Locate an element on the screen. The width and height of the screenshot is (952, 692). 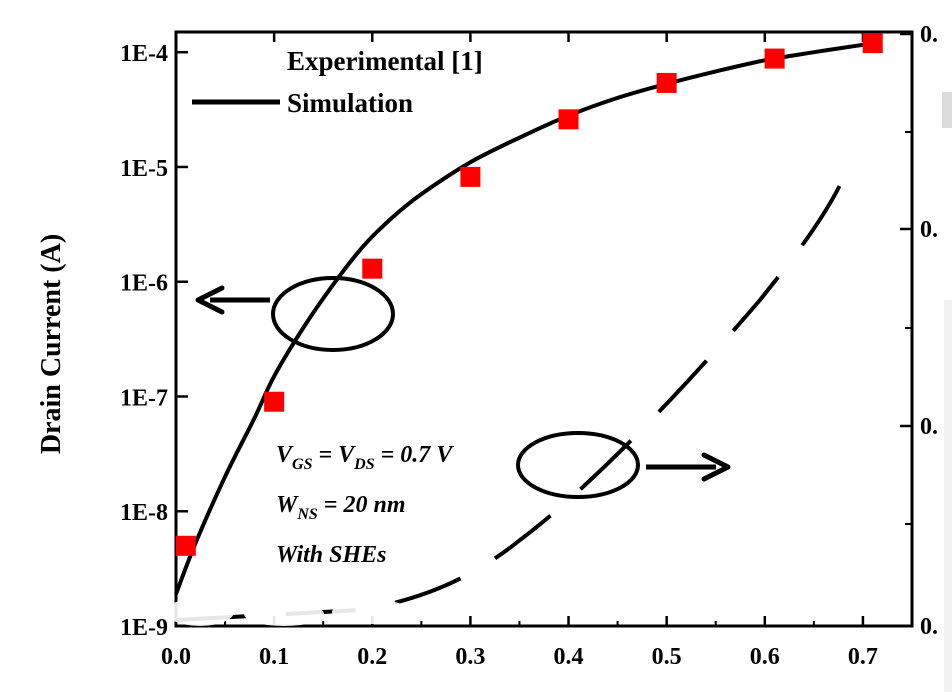
annotation-with-shes: With SHEs is located at coordinates (331, 555).